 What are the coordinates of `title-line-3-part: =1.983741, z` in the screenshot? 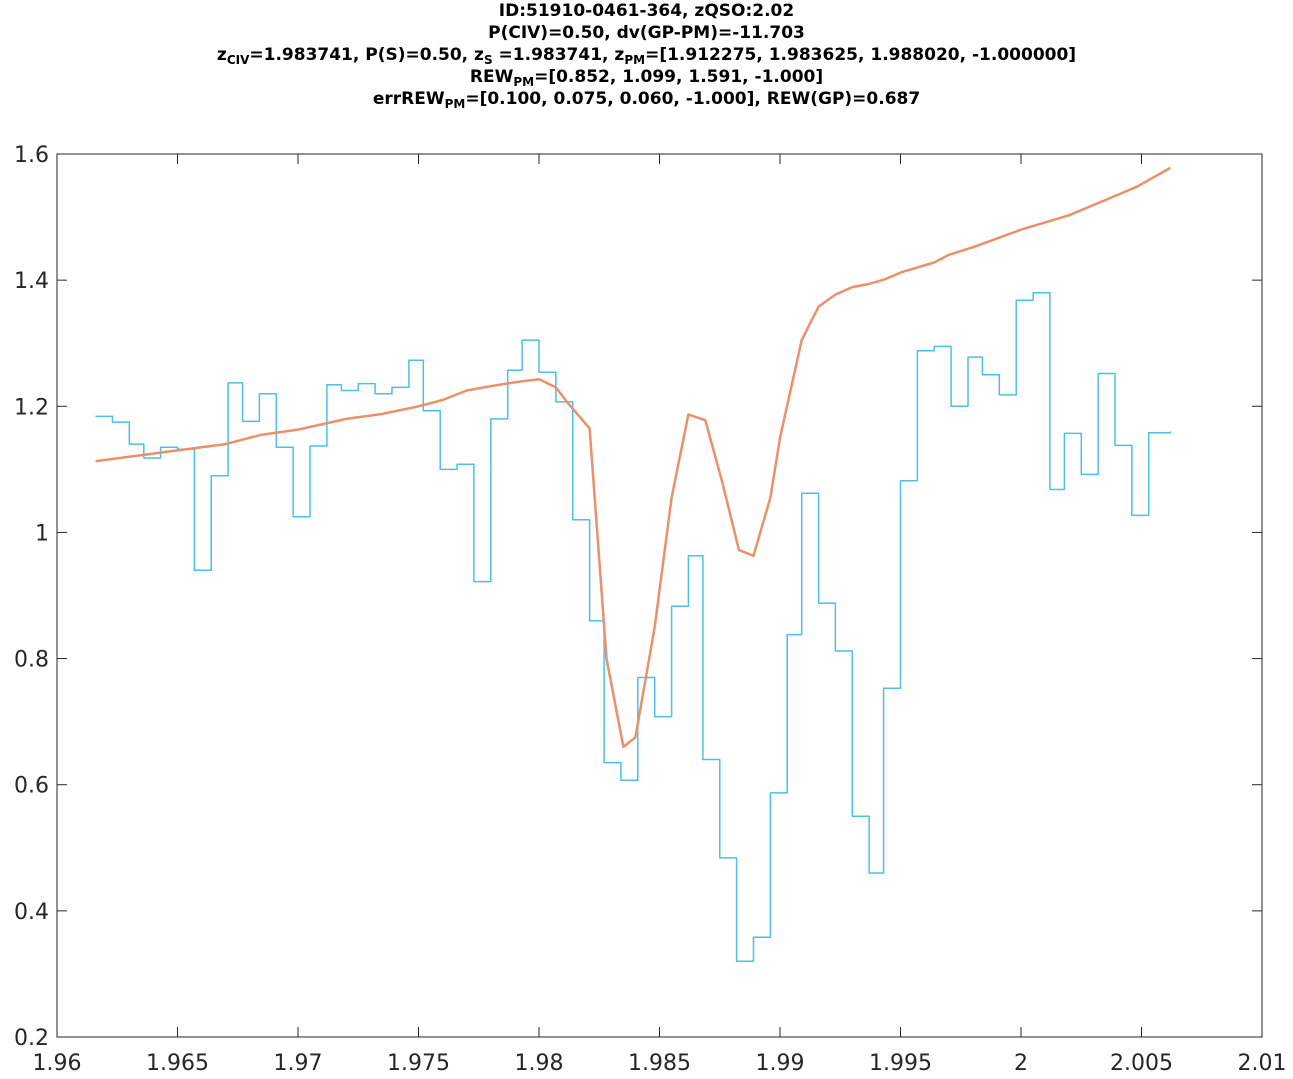 It's located at (558, 55).